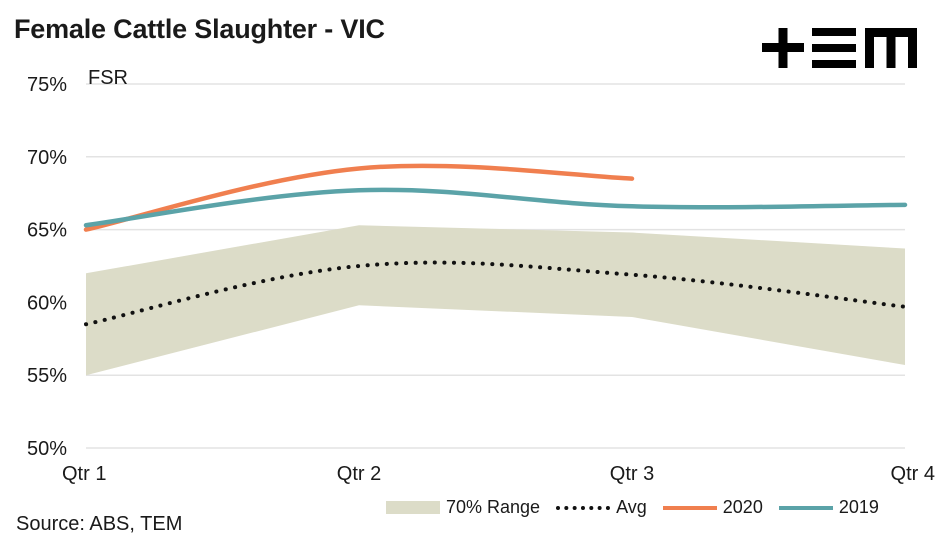 This screenshot has width=945, height=541. Describe the element at coordinates (108, 78) in the screenshot. I see `y-axis-label: FSR` at that location.